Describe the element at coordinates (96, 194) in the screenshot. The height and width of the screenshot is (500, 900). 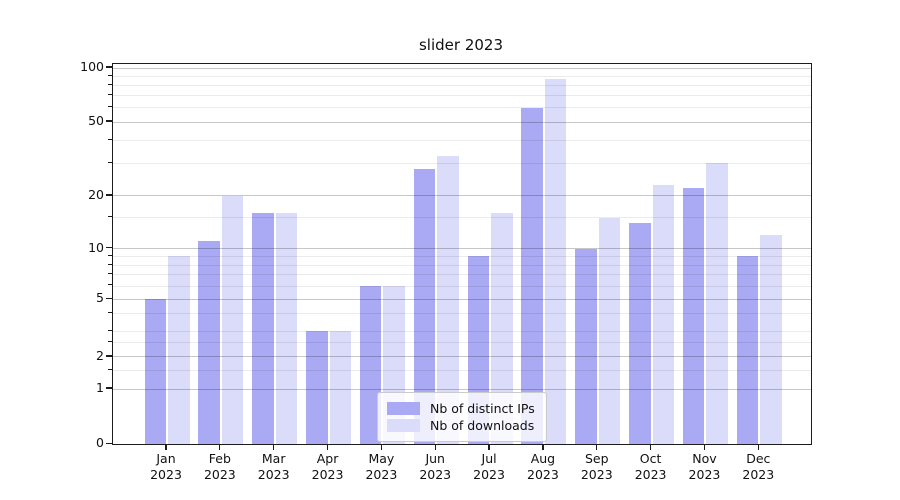
I see `y-tick-label: 20` at that location.